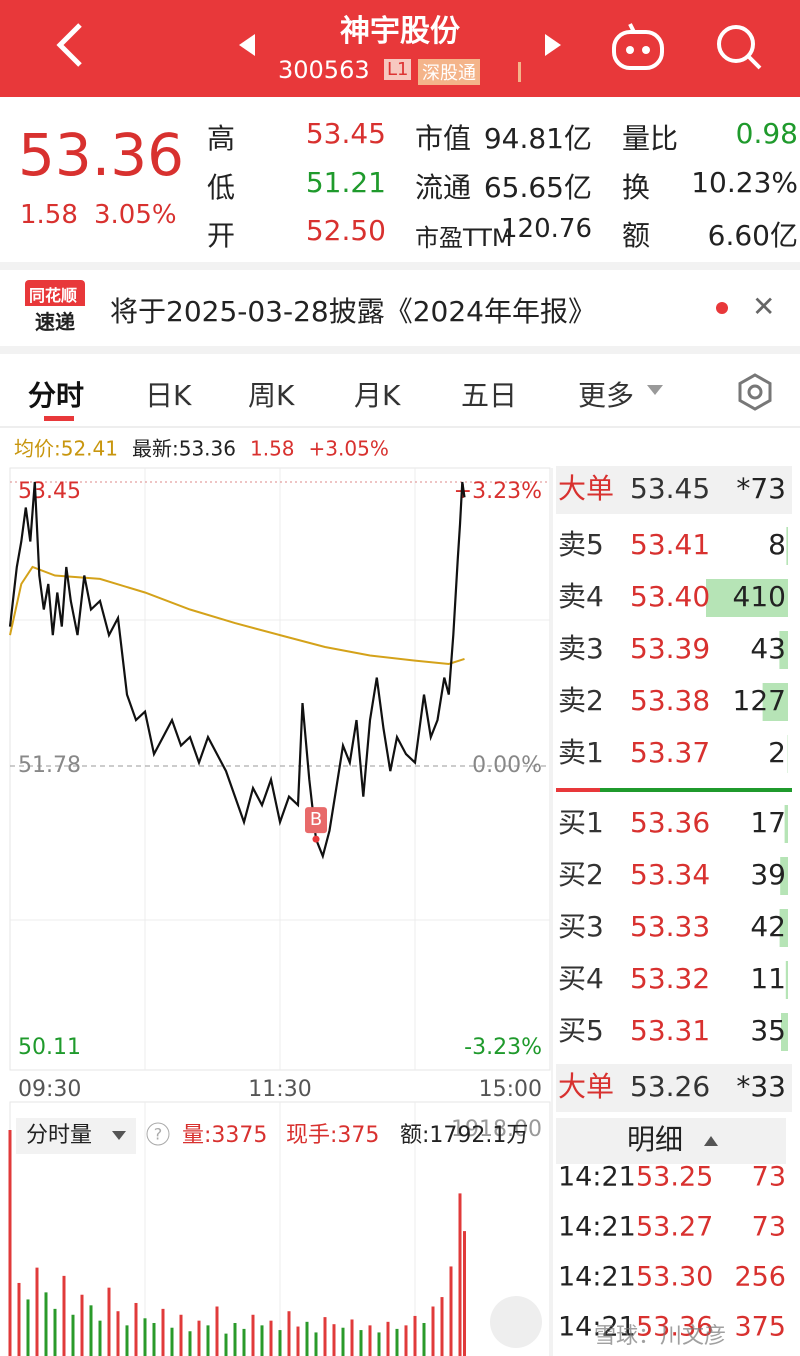  I want to click on bid-volume: 39, so click(768, 874).